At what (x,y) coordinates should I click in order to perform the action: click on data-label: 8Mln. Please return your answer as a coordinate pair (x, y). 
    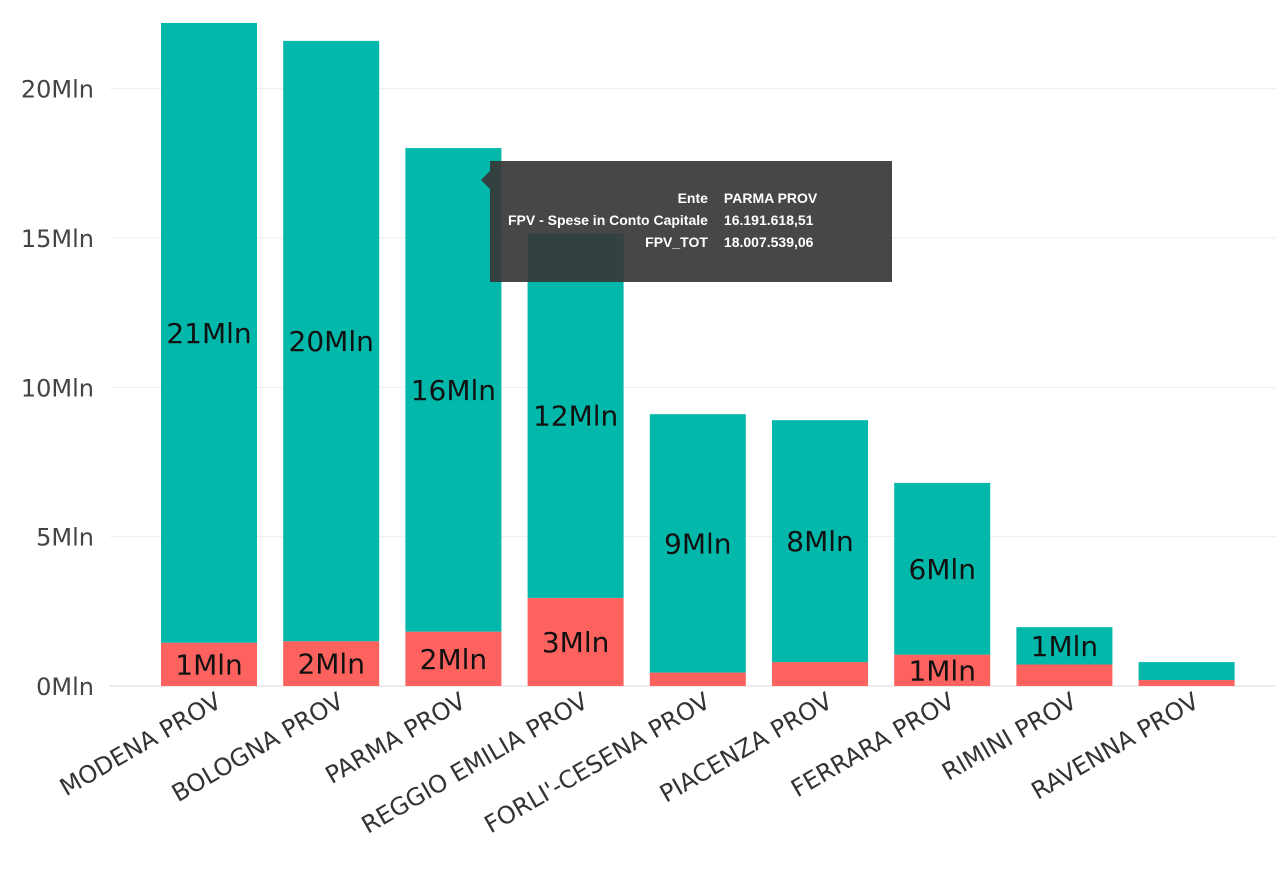
    Looking at the image, I should click on (820, 541).